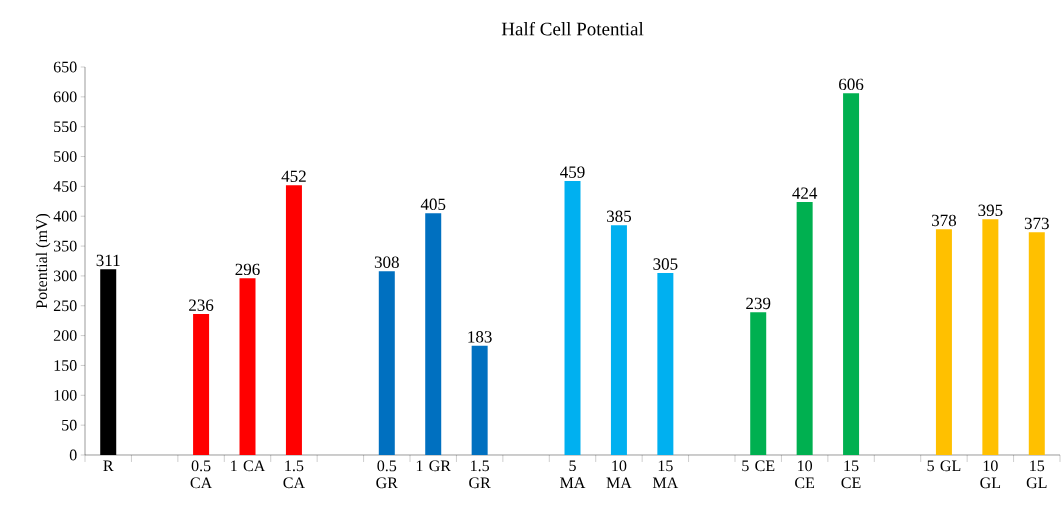  I want to click on x-tick-label: 5 CE, so click(758, 466).